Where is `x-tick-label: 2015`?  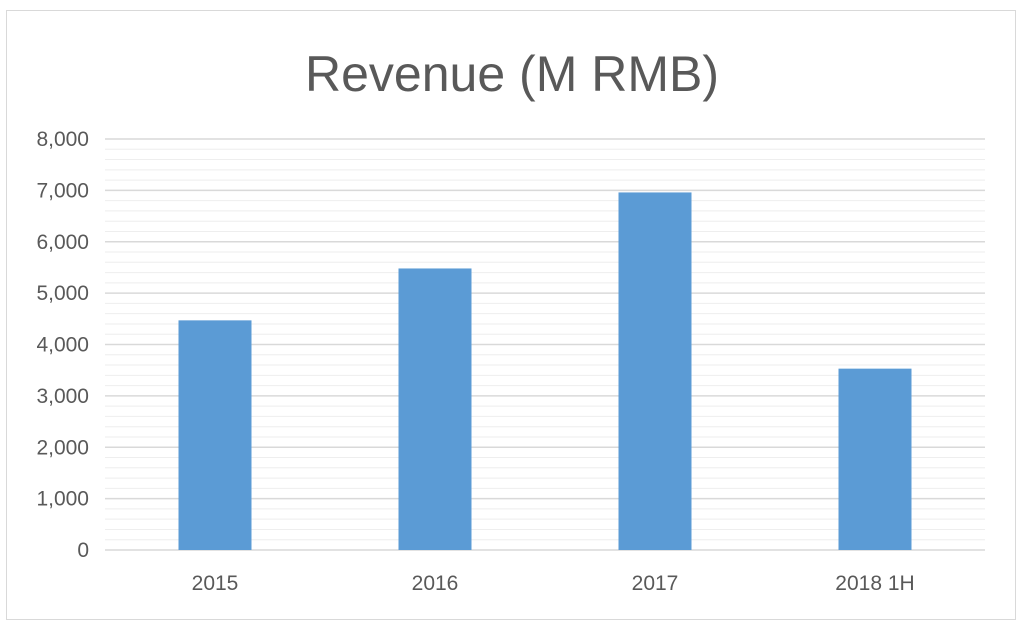
x-tick-label: 2015 is located at coordinates (215, 583).